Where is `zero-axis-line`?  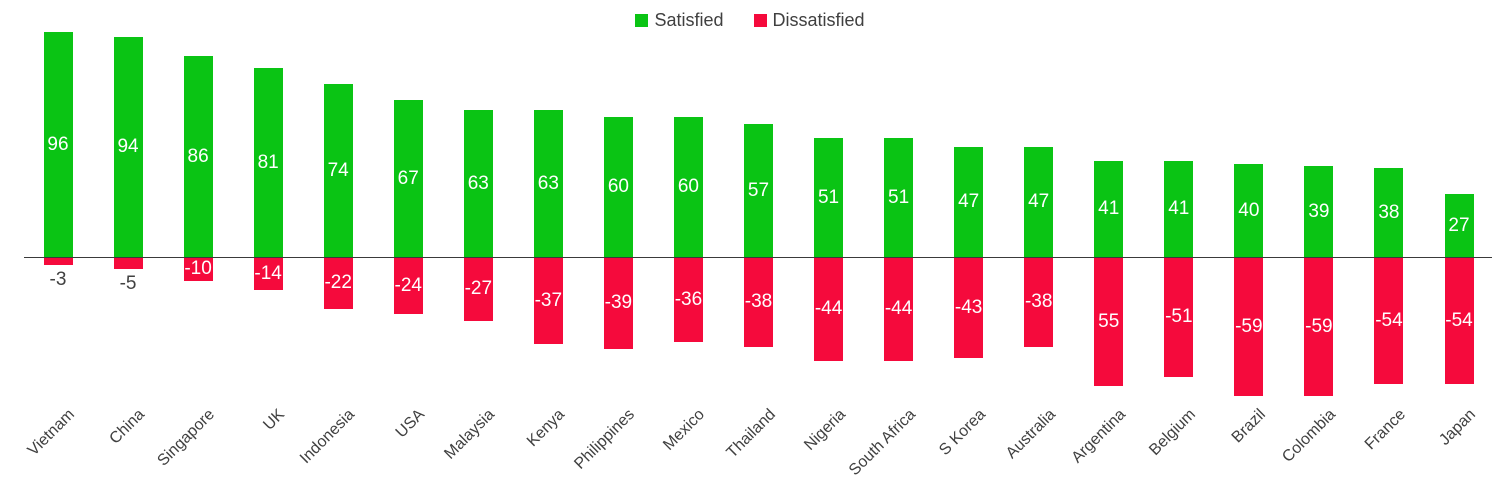
zero-axis-line is located at coordinates (758, 257).